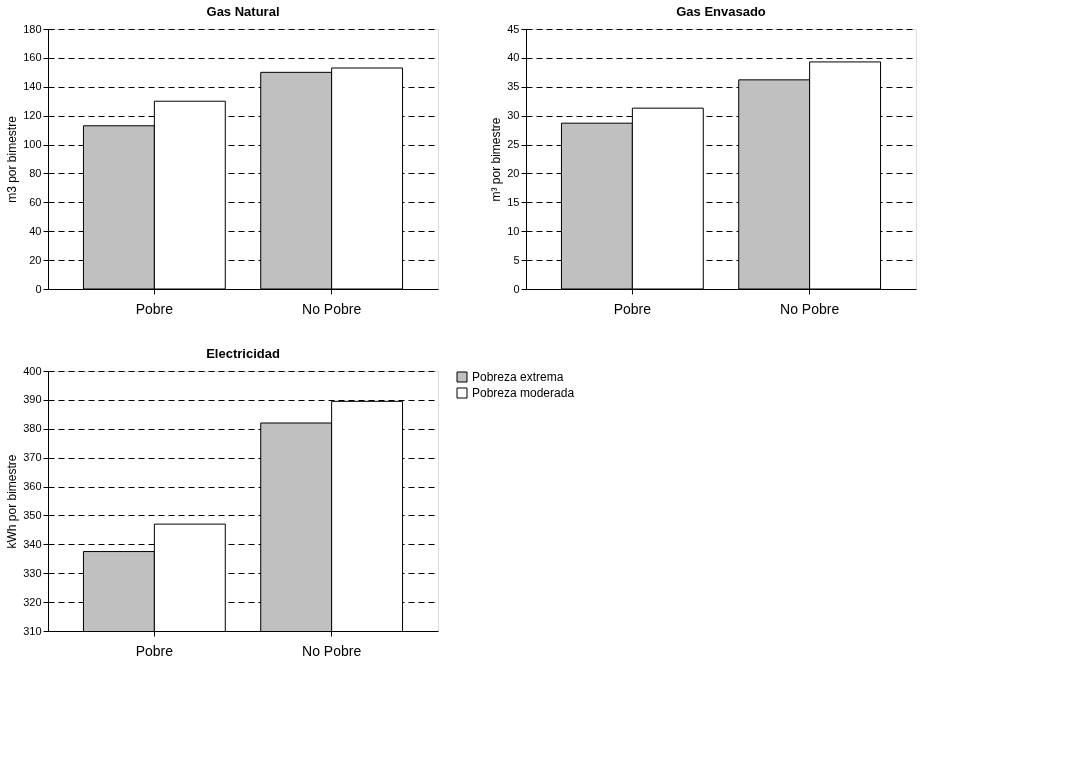 The image size is (1080, 782). Describe the element at coordinates (513, 201) in the screenshot. I see `y-tick-label: 15` at that location.